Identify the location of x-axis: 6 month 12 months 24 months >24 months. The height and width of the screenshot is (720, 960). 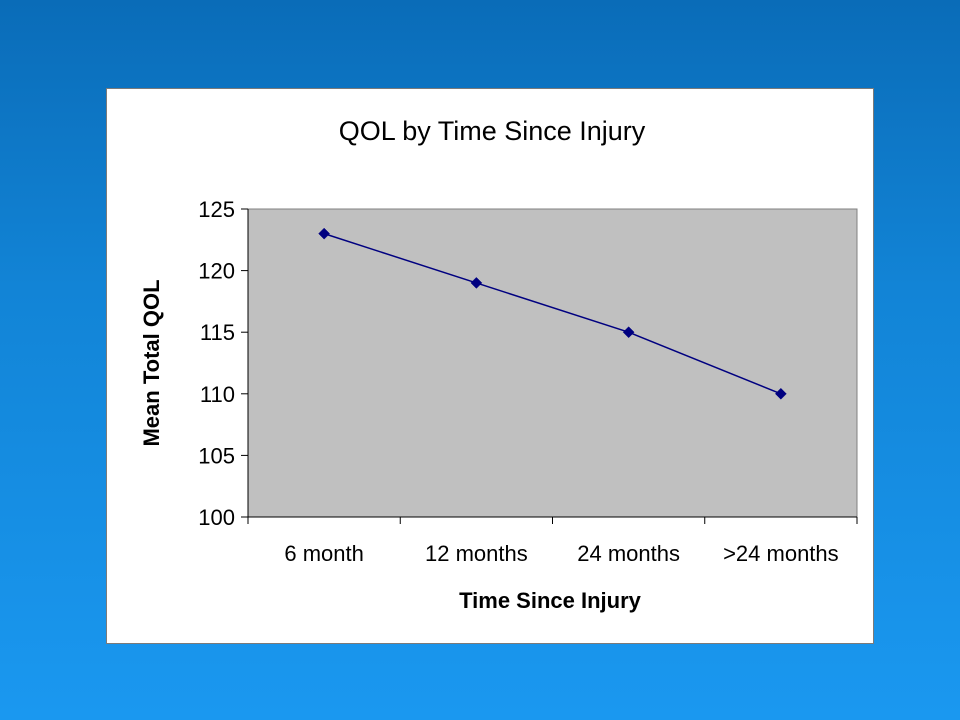
(552, 541).